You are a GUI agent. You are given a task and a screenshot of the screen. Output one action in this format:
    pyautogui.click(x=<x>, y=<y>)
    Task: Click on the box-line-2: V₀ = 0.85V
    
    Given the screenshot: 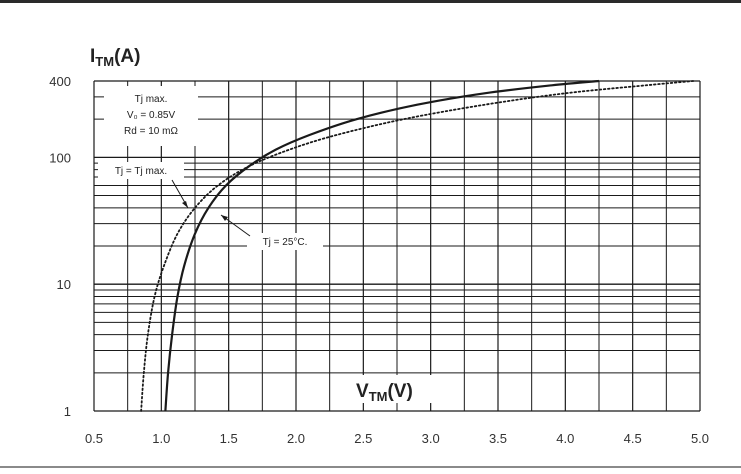 What is the action you would take?
    pyautogui.click(x=151, y=115)
    